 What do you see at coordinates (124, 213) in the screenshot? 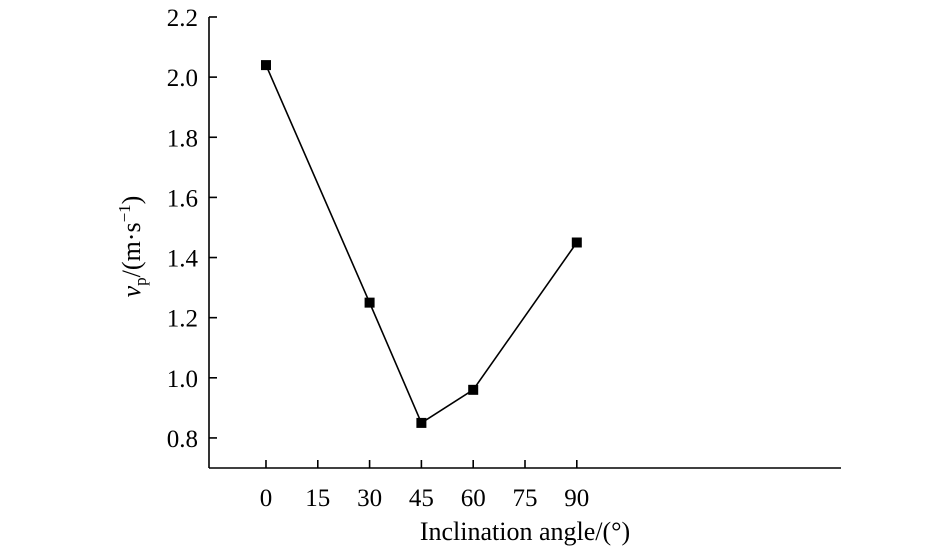
I see `y-axis-unit-exponent: −1` at bounding box center [124, 213].